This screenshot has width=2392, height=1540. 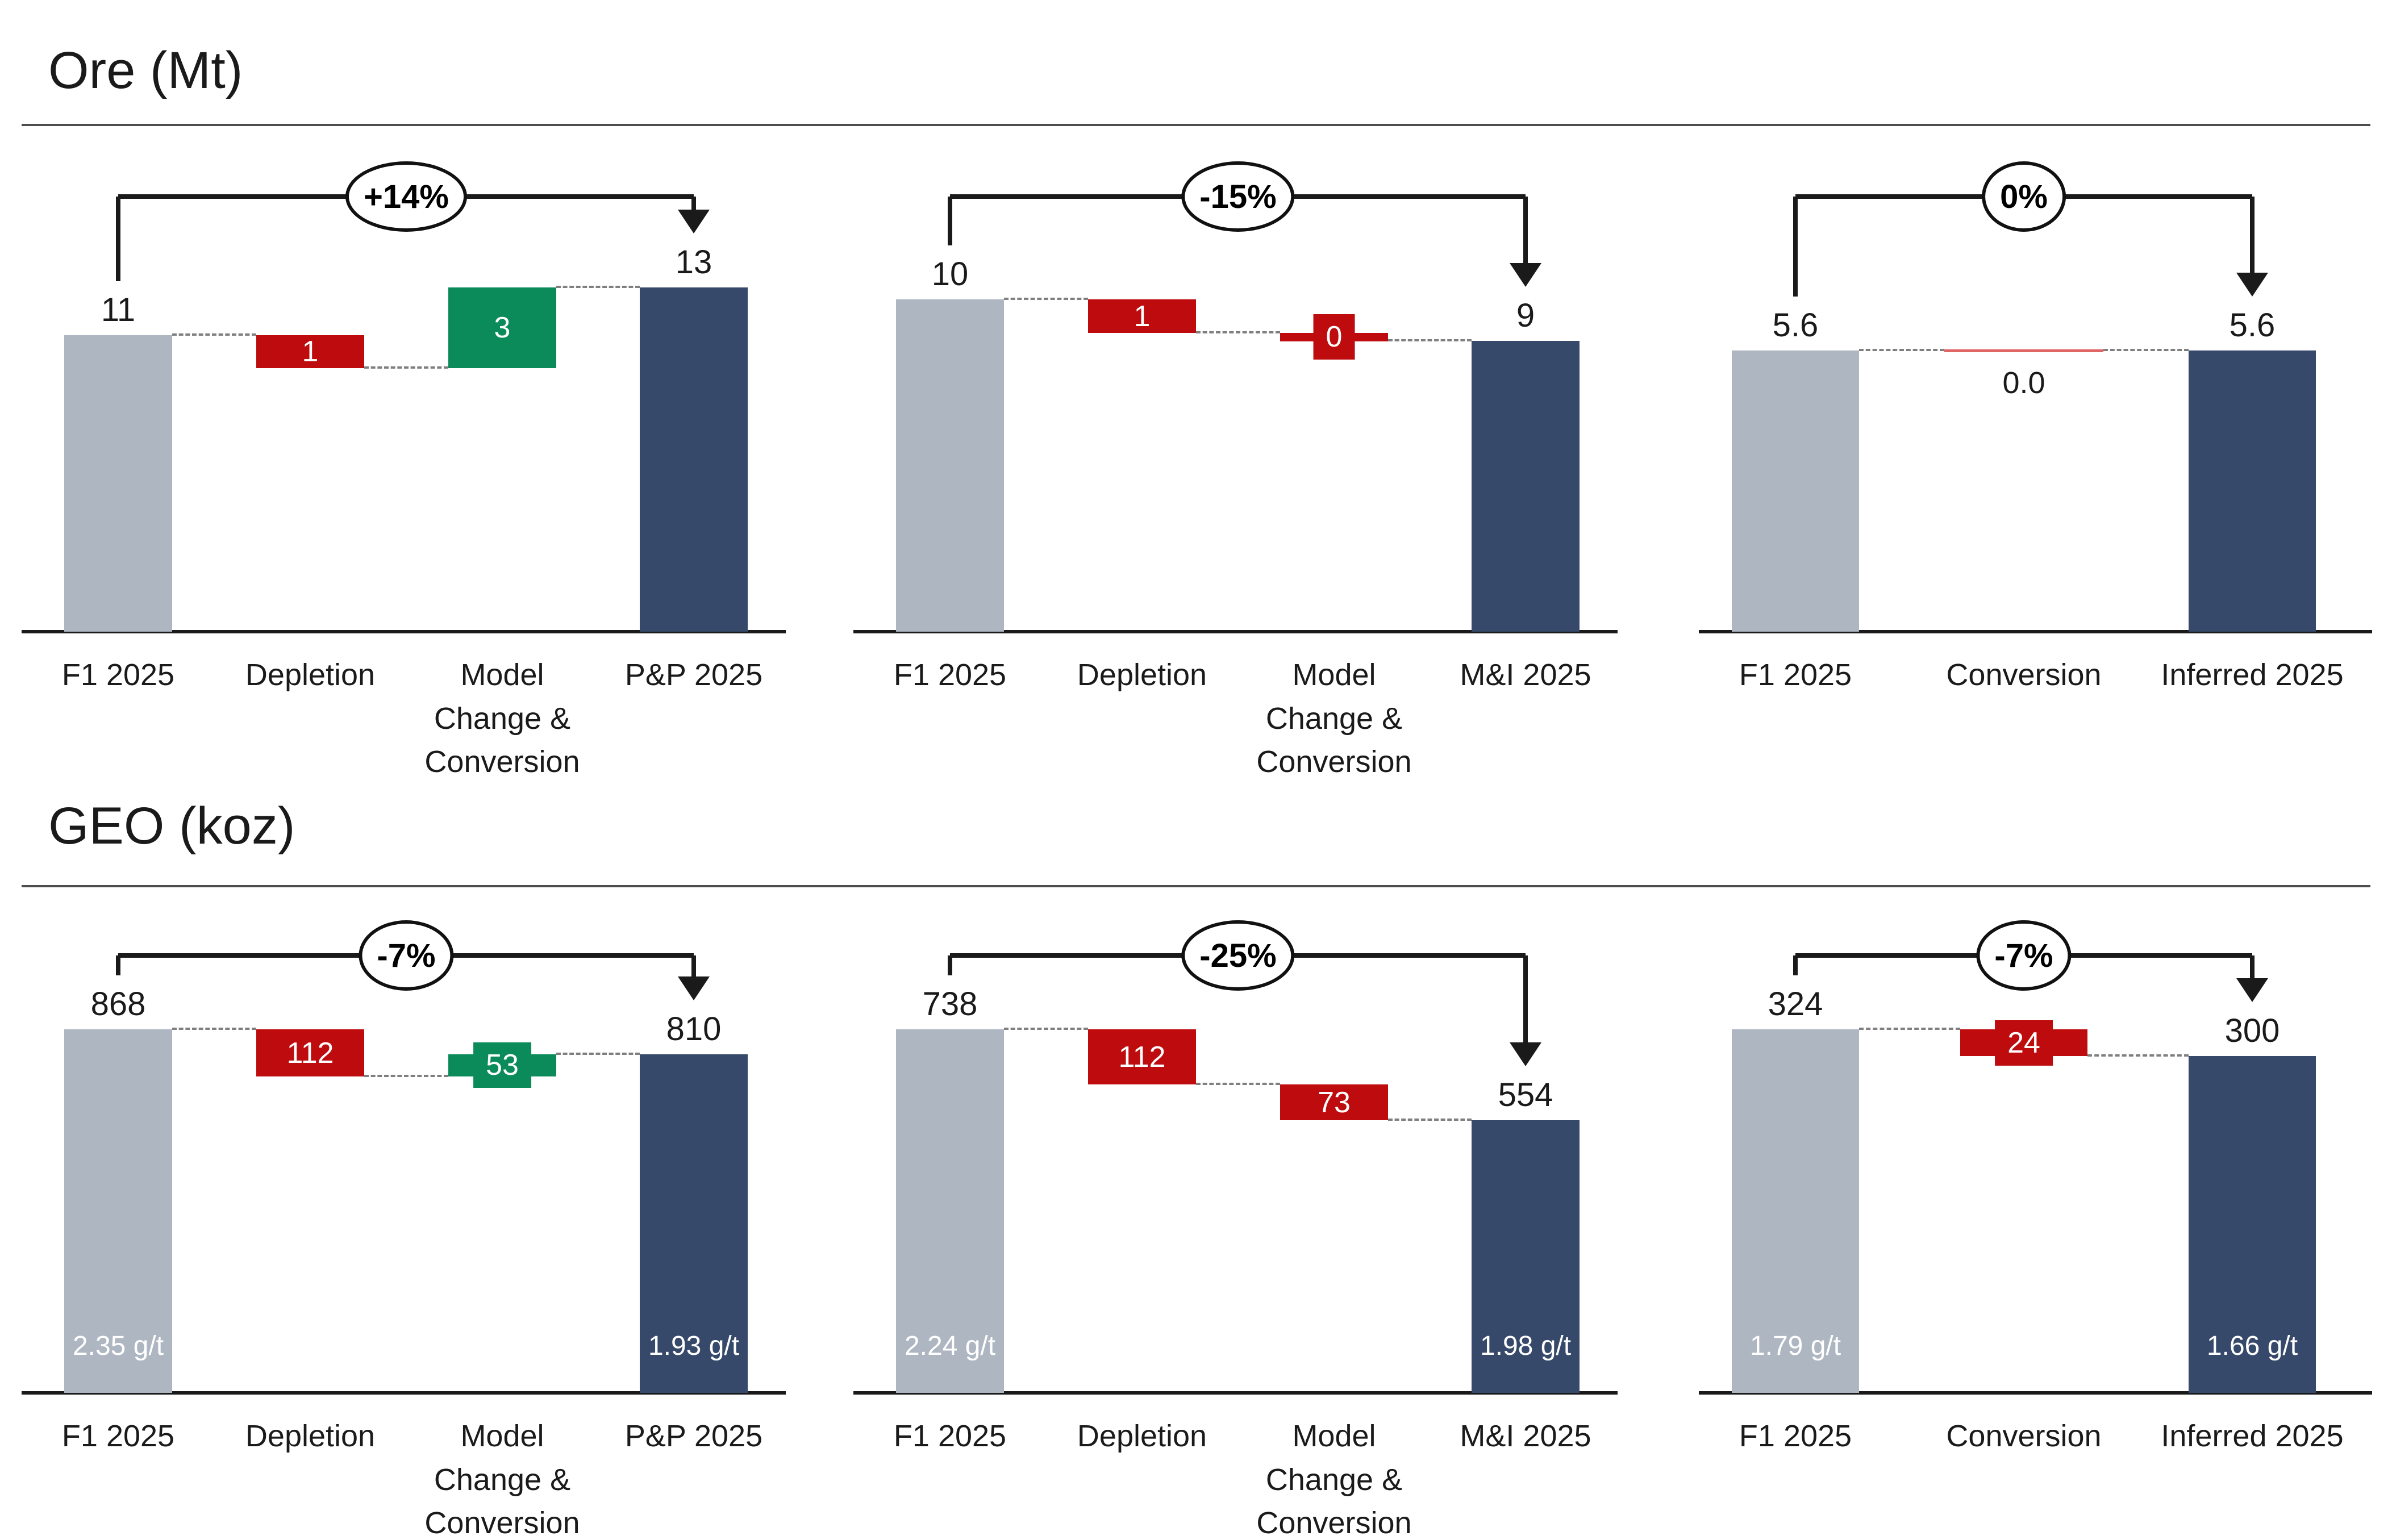 I want to click on section-rule-geo, so click(x=1196, y=886).